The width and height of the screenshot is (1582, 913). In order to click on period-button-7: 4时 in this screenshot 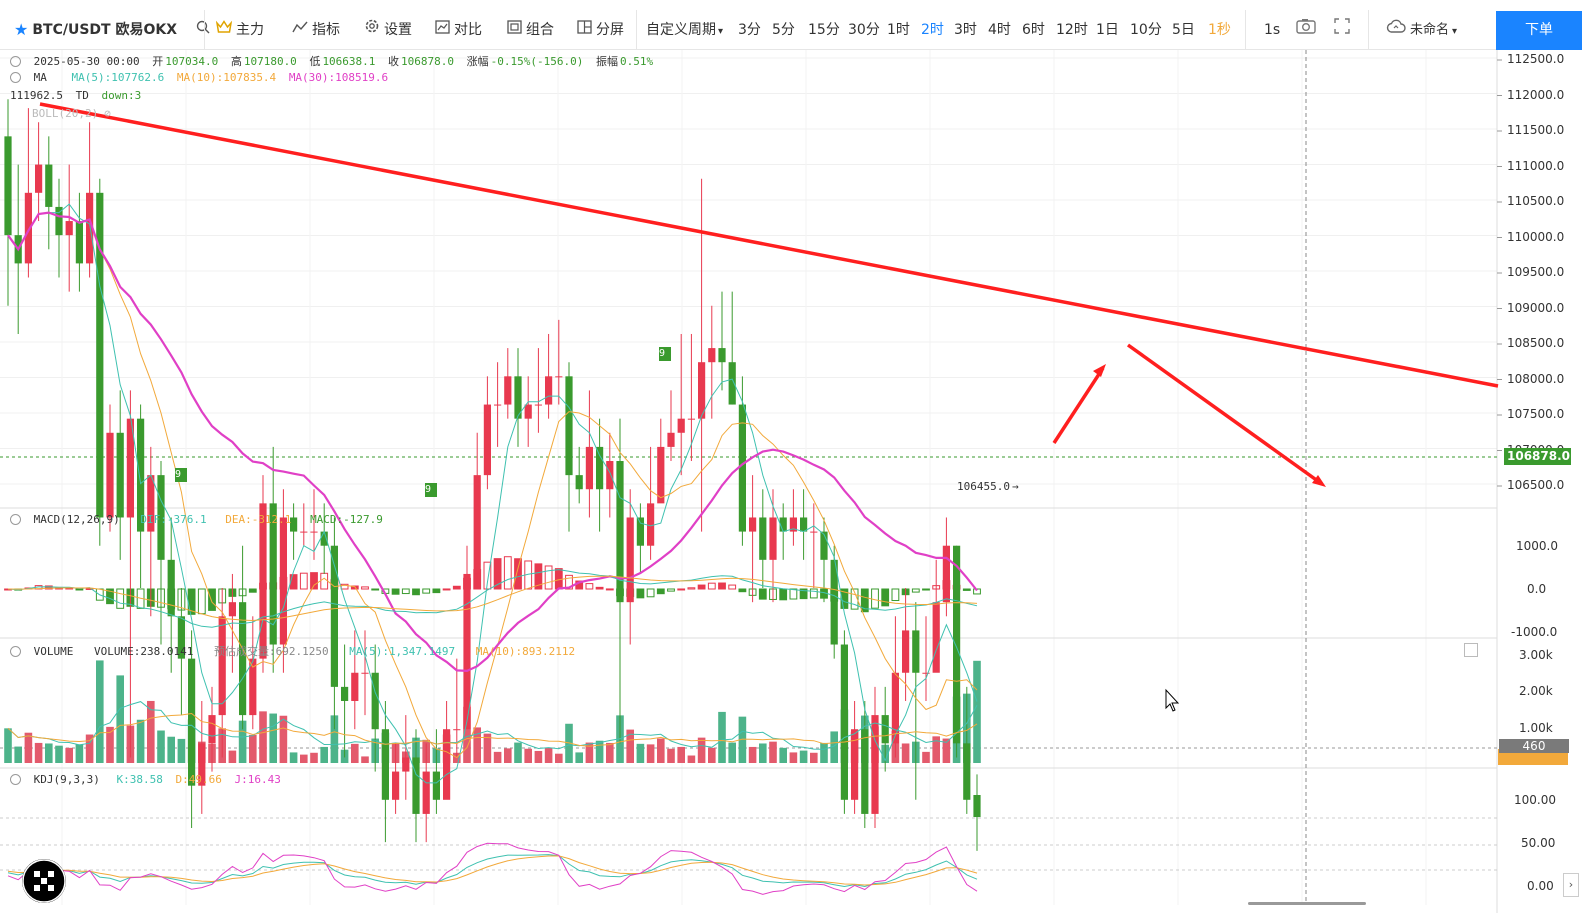, I will do `click(999, 30)`.